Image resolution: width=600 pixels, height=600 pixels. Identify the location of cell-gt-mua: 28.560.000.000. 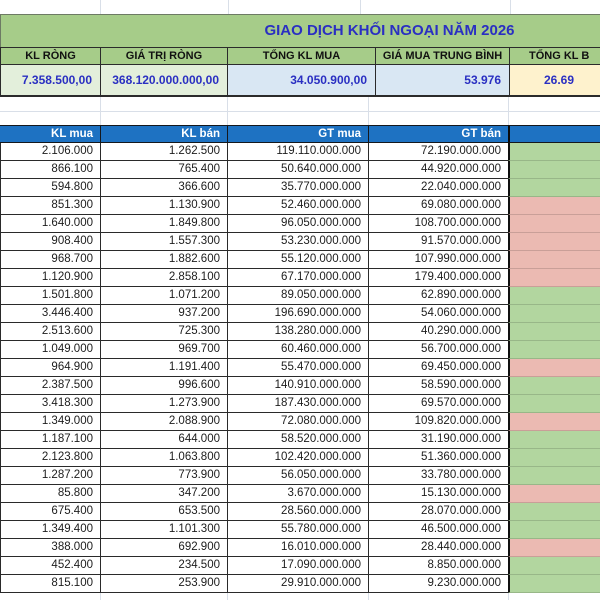
(297, 512).